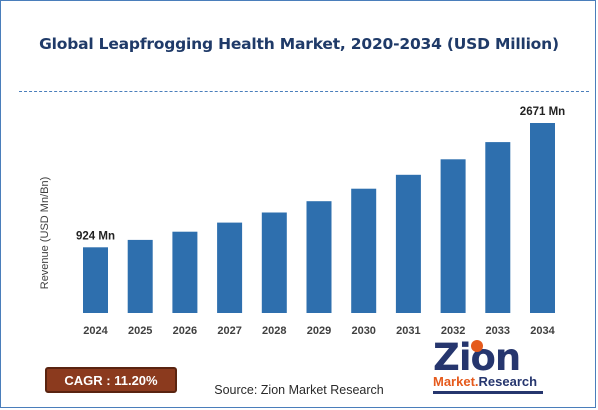  What do you see at coordinates (95, 280) in the screenshot?
I see `bar-2024` at bounding box center [95, 280].